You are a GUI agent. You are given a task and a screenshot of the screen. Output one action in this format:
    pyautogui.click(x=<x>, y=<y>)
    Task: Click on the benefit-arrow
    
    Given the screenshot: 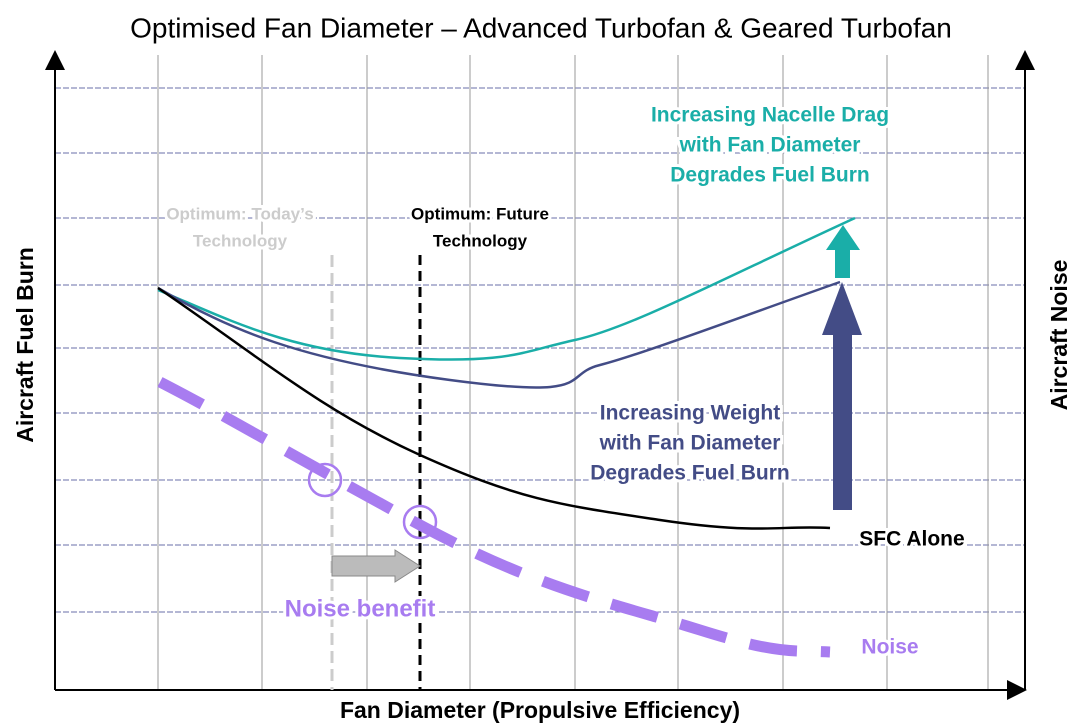 What is the action you would take?
    pyautogui.click(x=376, y=566)
    